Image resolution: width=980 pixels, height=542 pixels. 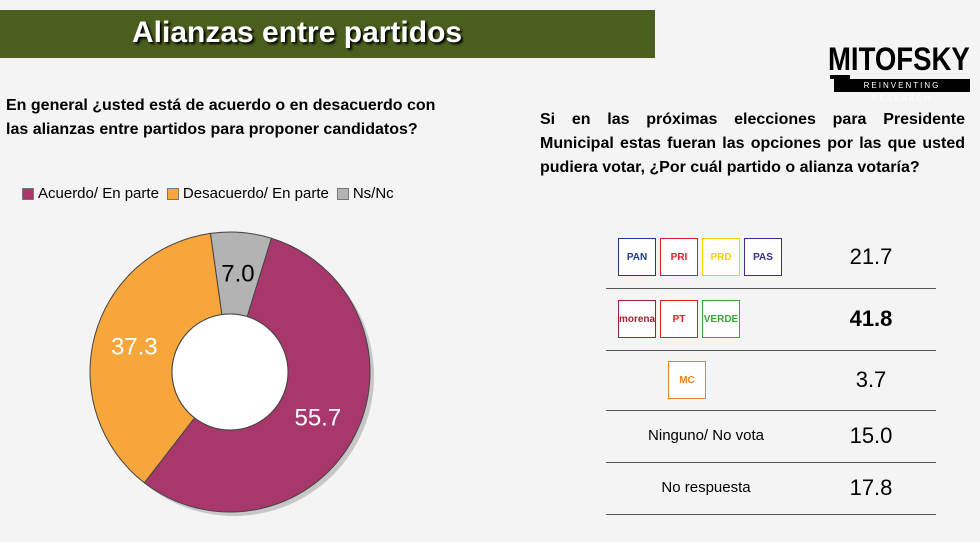 I want to click on legend-label: Acuerdo/ En parte, so click(x=98, y=193).